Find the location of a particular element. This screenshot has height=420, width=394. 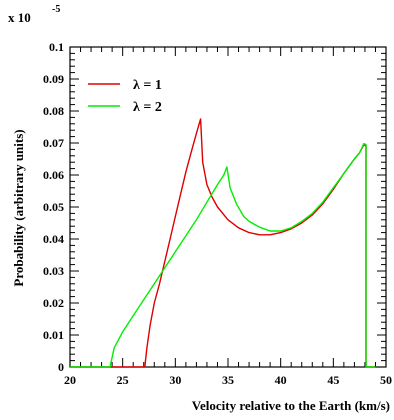

x-tick-label: 35 is located at coordinates (228, 380).